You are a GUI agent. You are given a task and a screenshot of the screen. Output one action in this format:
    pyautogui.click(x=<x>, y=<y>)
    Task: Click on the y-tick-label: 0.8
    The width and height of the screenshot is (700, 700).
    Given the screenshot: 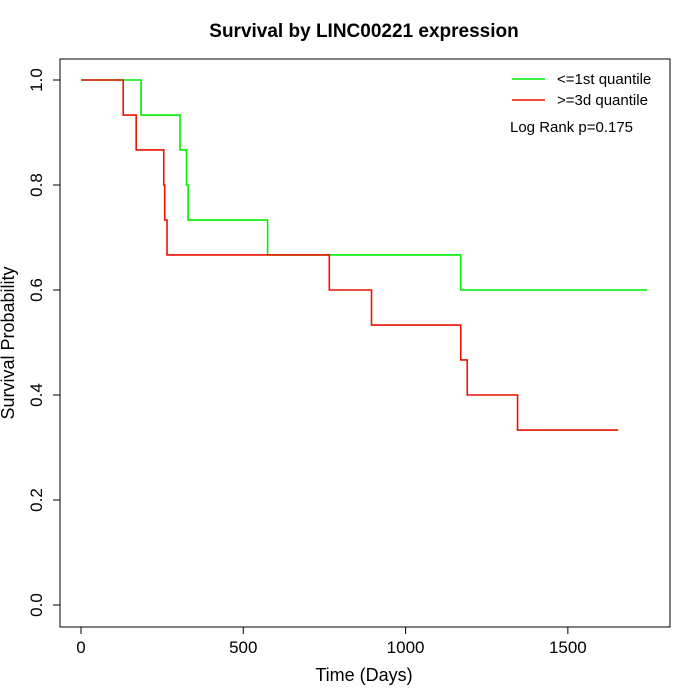 What is the action you would take?
    pyautogui.click(x=36, y=185)
    